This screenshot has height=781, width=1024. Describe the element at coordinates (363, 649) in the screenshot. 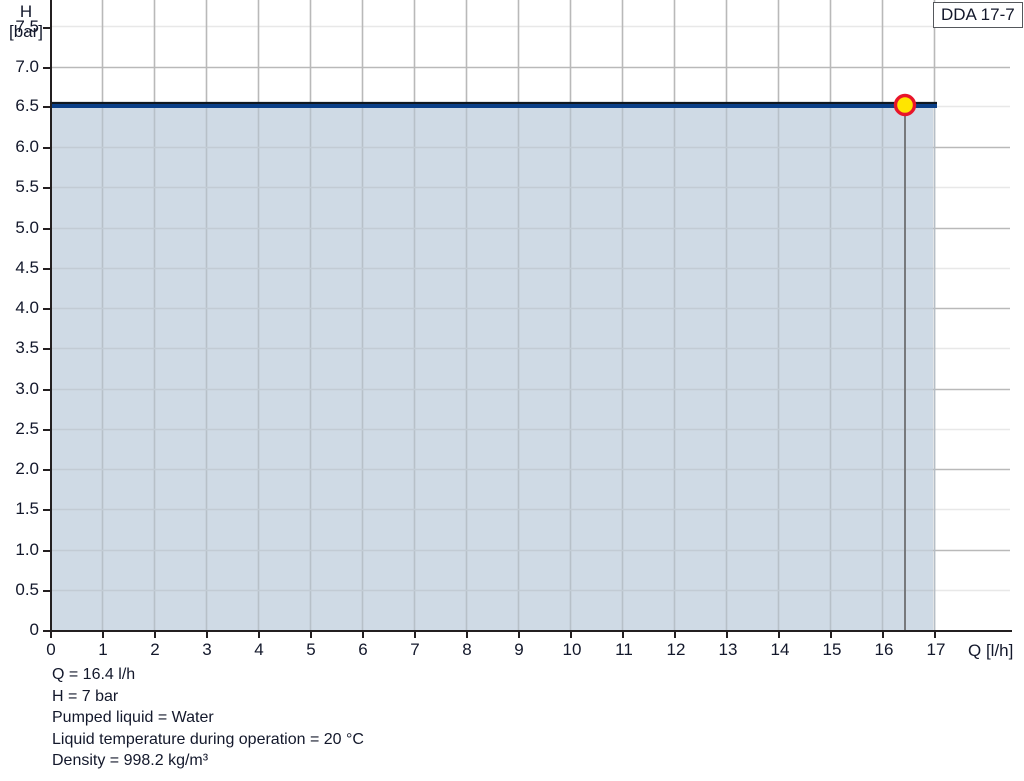

I see `x-tick-label: 6` at that location.